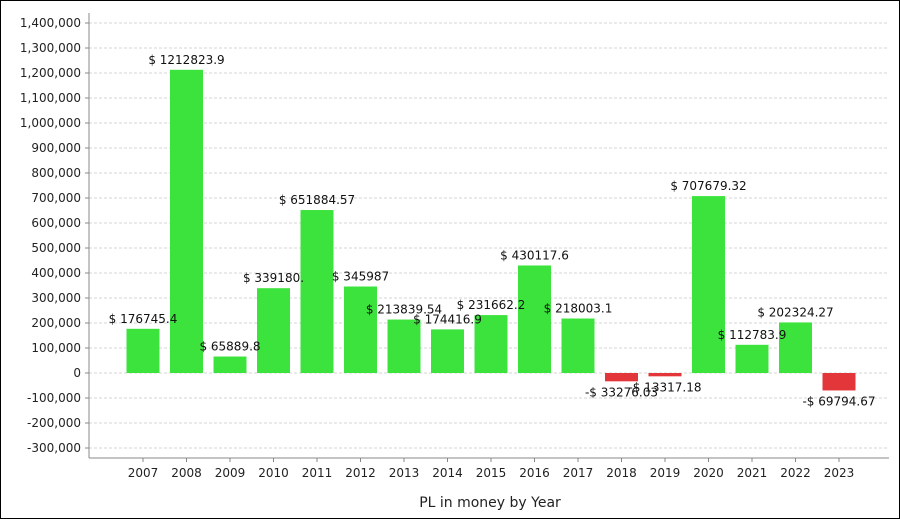 This screenshot has height=519, width=900. Describe the element at coordinates (795, 312) in the screenshot. I see `data-label: $ 202324.27` at that location.